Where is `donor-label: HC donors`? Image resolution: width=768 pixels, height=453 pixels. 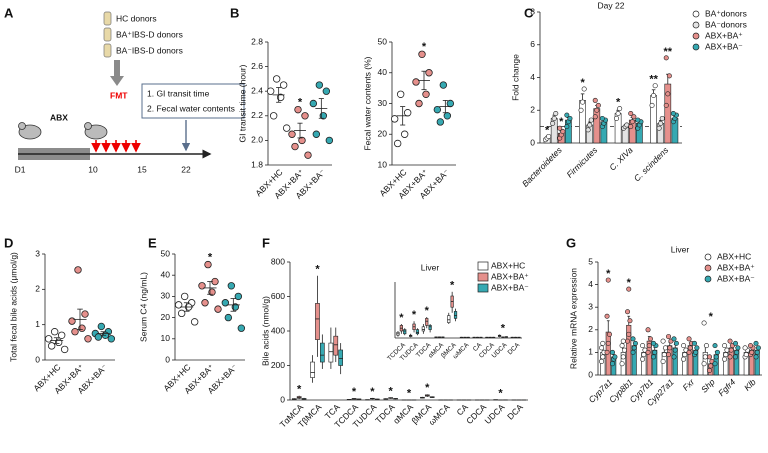
donor-label: HC donors is located at coordinates (136, 18).